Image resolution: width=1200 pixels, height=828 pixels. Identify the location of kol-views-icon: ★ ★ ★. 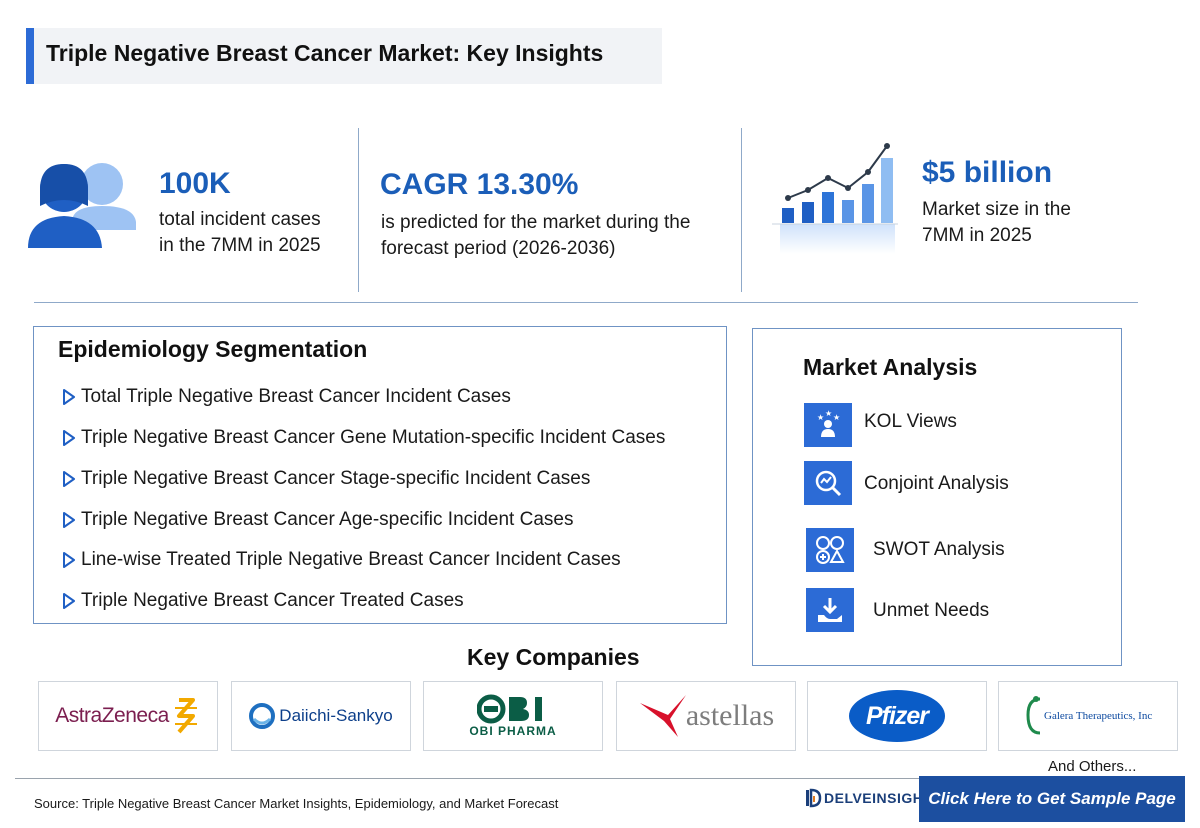
(828, 425).